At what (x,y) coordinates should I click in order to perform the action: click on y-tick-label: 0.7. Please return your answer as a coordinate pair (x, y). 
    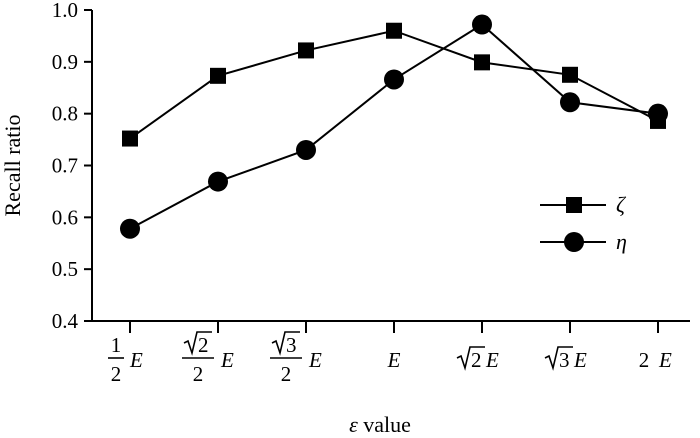
    Looking at the image, I should click on (65, 166).